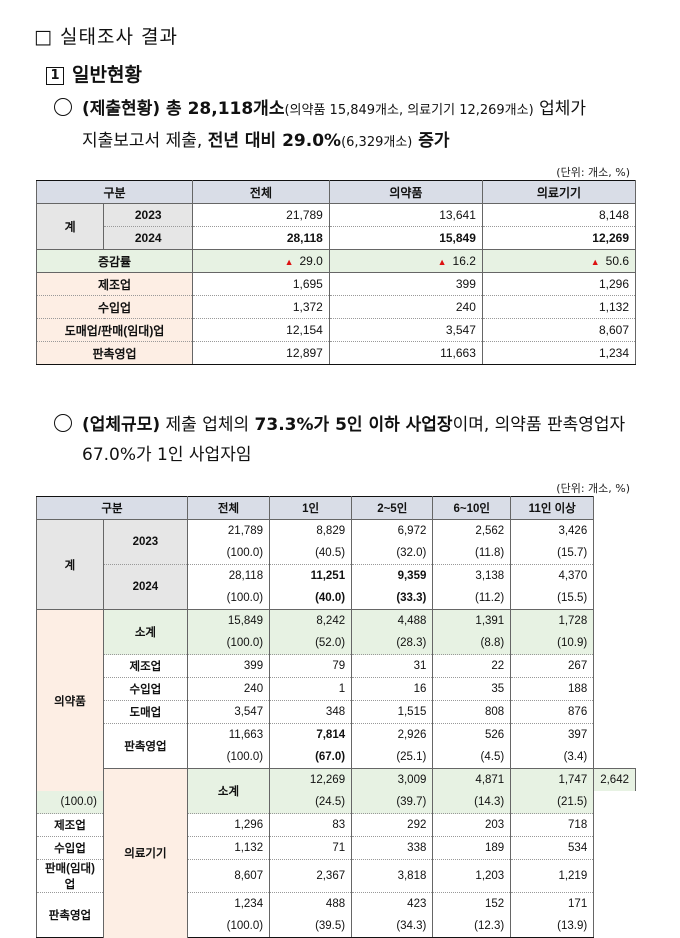 The height and width of the screenshot is (938, 680). I want to click on cell: 7,814, so click(311, 734).